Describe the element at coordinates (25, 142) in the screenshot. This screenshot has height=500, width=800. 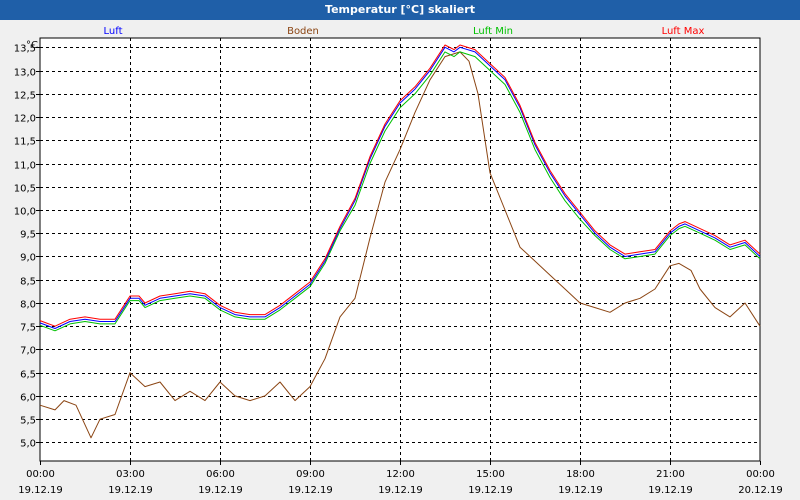
I see `y-tick-label: 11,5` at that location.